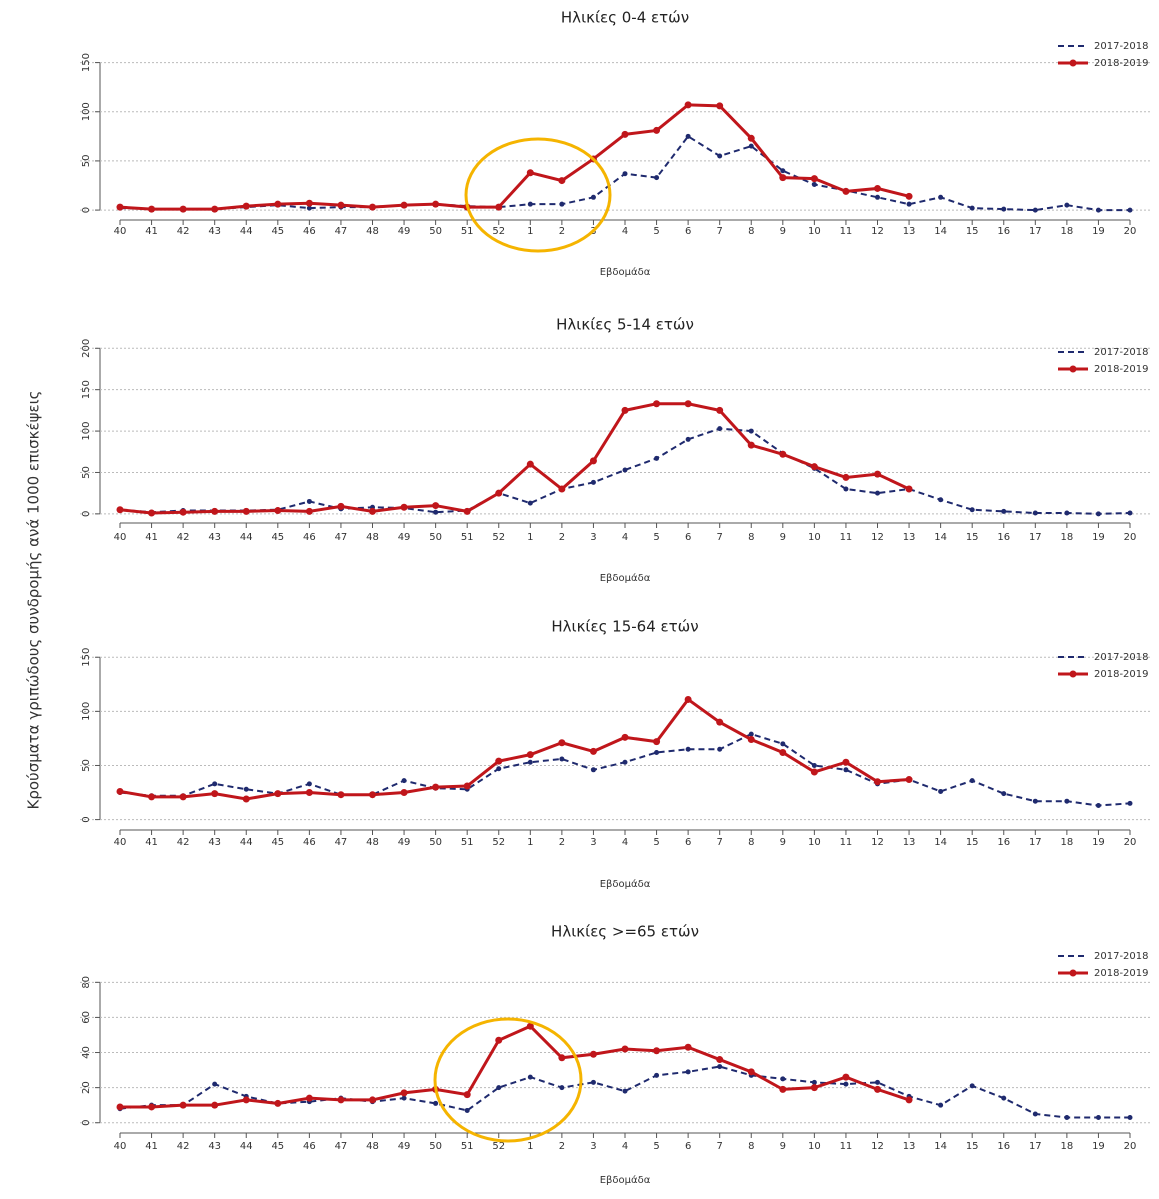 Image resolution: width=1159 pixels, height=1199 pixels. I want to click on x-tick-label: 41, so click(151, 1146).